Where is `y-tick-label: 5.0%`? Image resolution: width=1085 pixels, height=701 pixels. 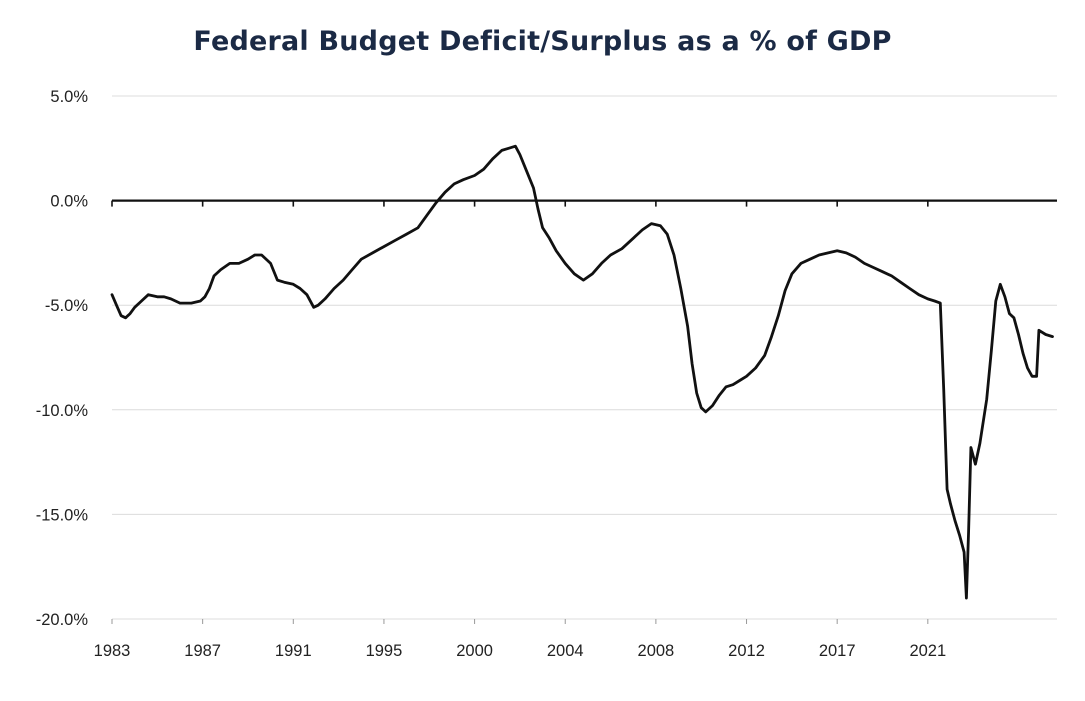 y-tick-label: 5.0% is located at coordinates (69, 97).